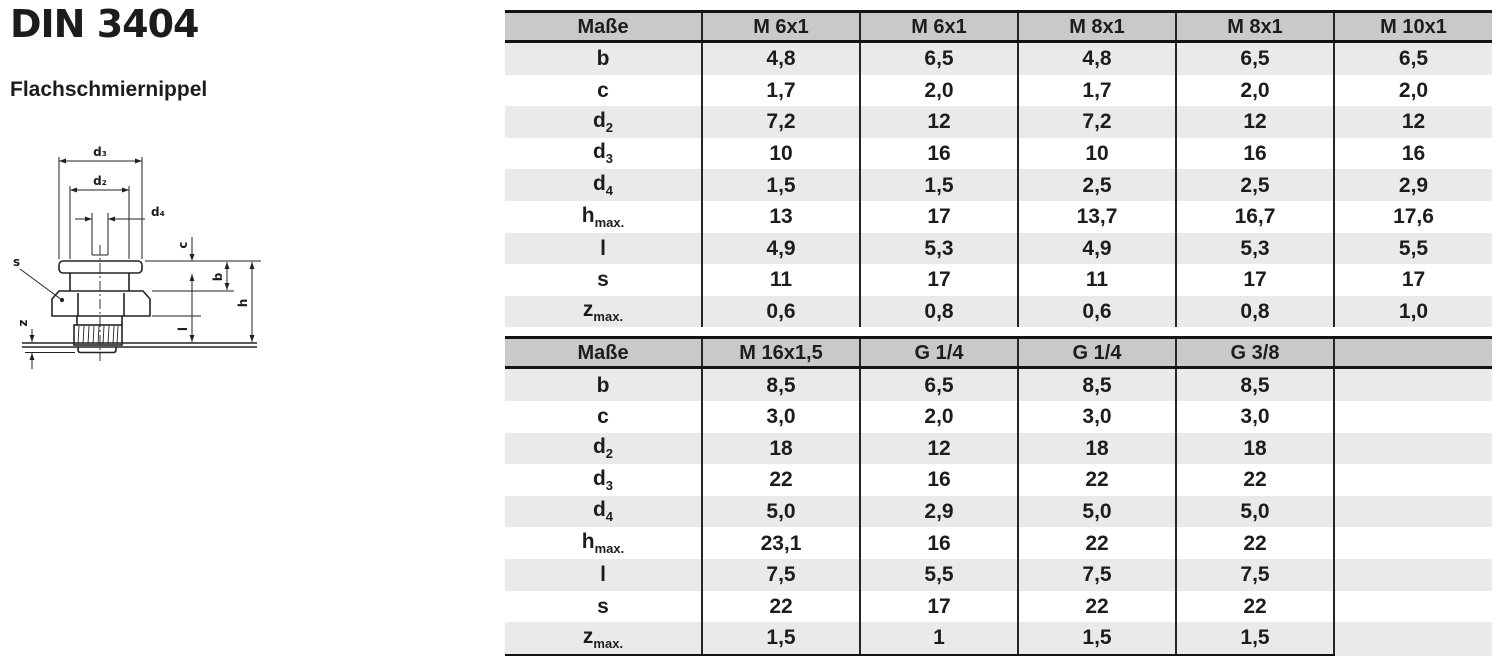 The height and width of the screenshot is (656, 1500). Describe the element at coordinates (998, 448) in the screenshot. I see `table-row: d2 18 12 18 18` at that location.